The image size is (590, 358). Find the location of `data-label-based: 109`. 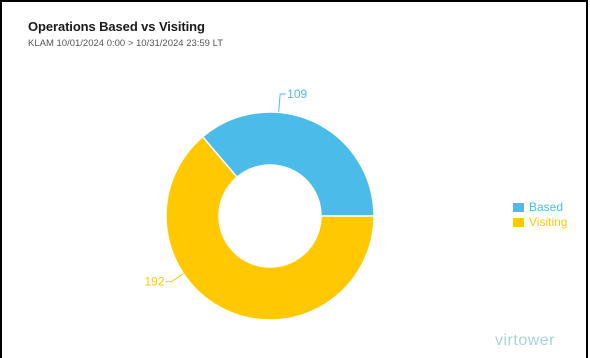

data-label-based: 109 is located at coordinates (297, 94).